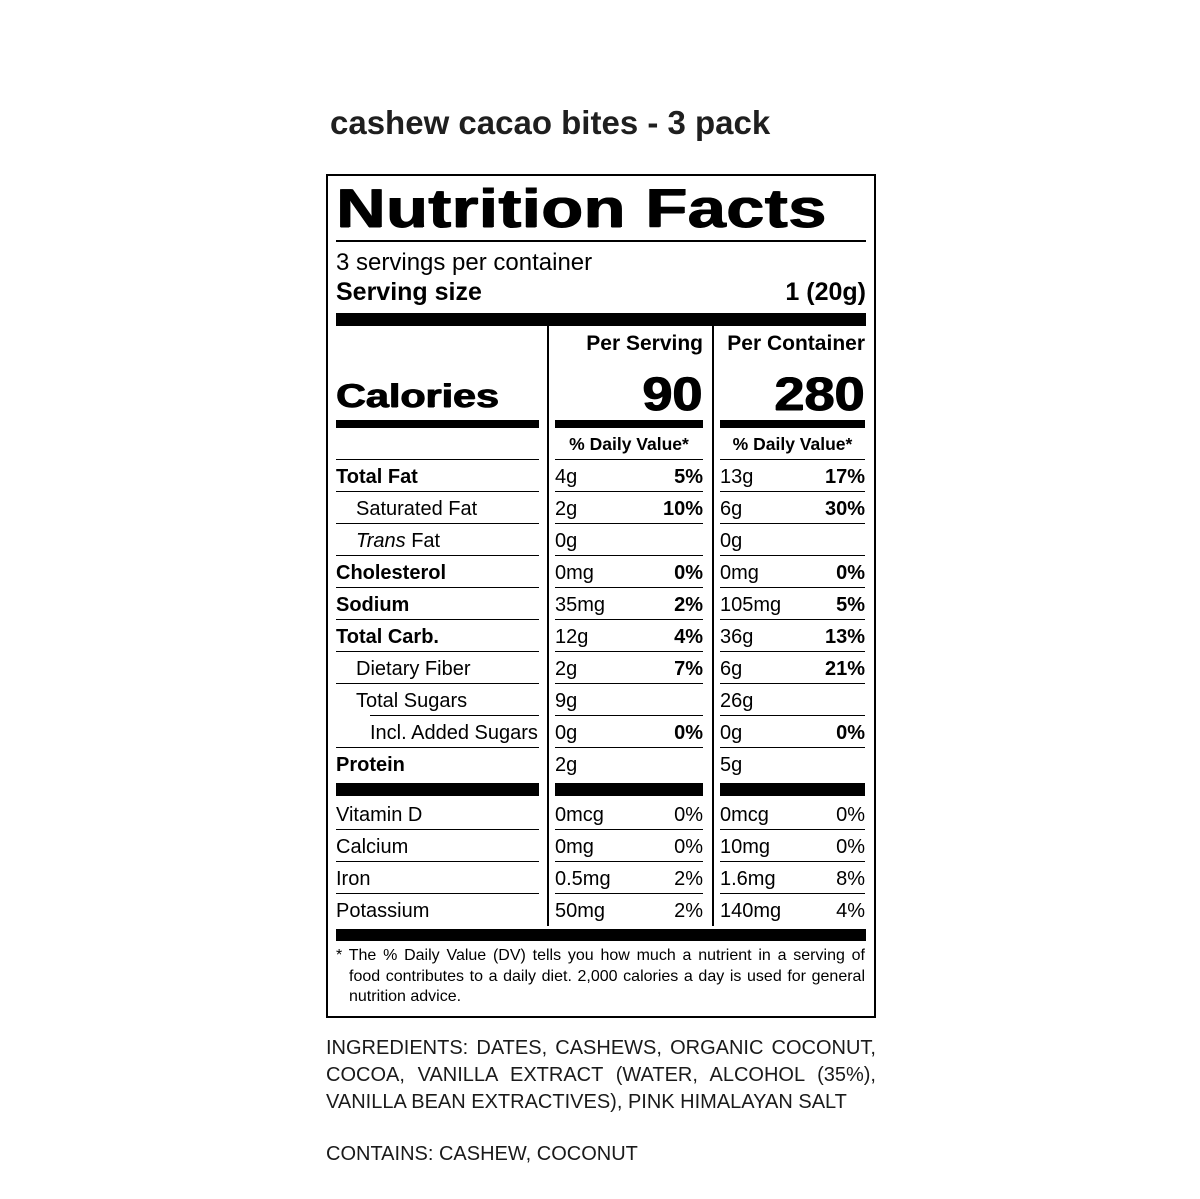  I want to click on nutrient-row: Dietary Fiber 2g 7% 6g 21%, so click(601, 668).